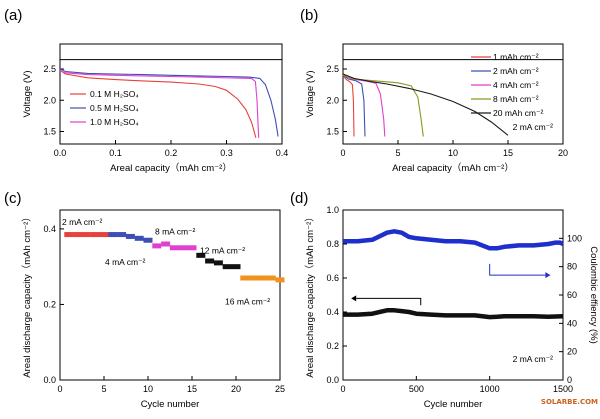 The height and width of the screenshot is (419, 600). I want to click on y-right-tick-label: 60, so click(572, 295).